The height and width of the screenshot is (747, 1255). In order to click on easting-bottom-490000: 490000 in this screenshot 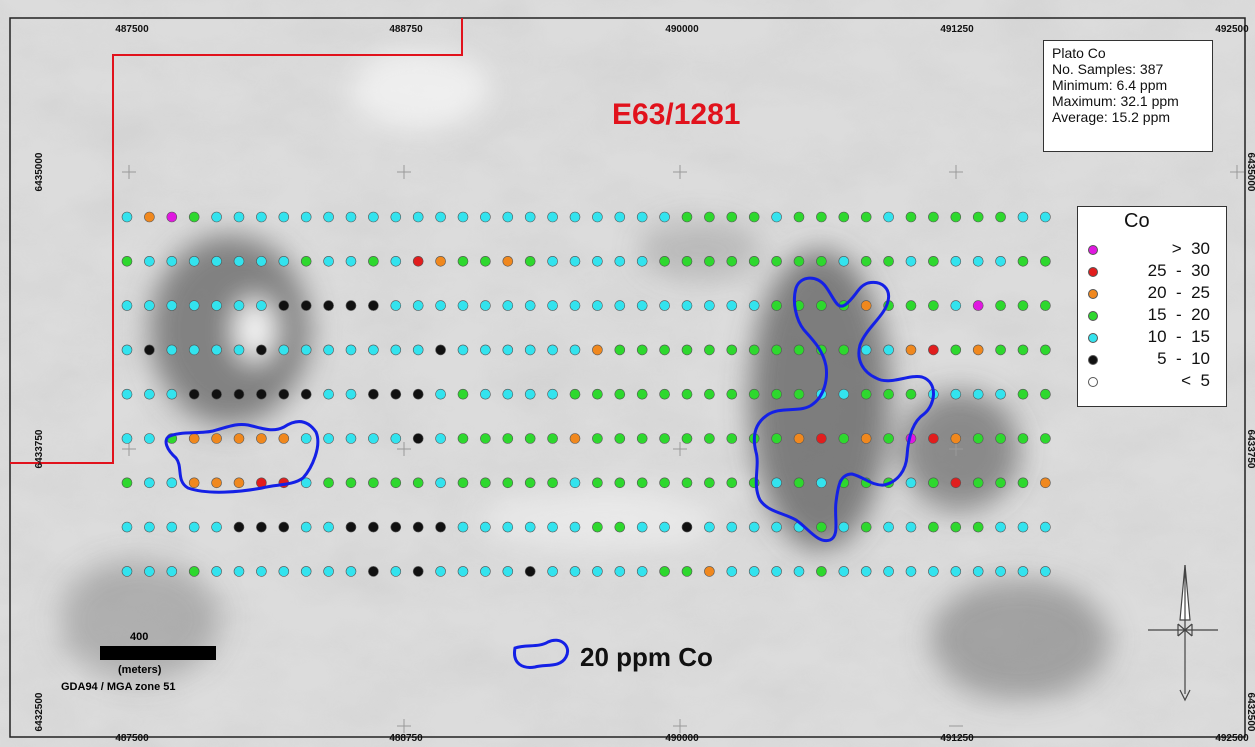, I will do `click(682, 738)`.